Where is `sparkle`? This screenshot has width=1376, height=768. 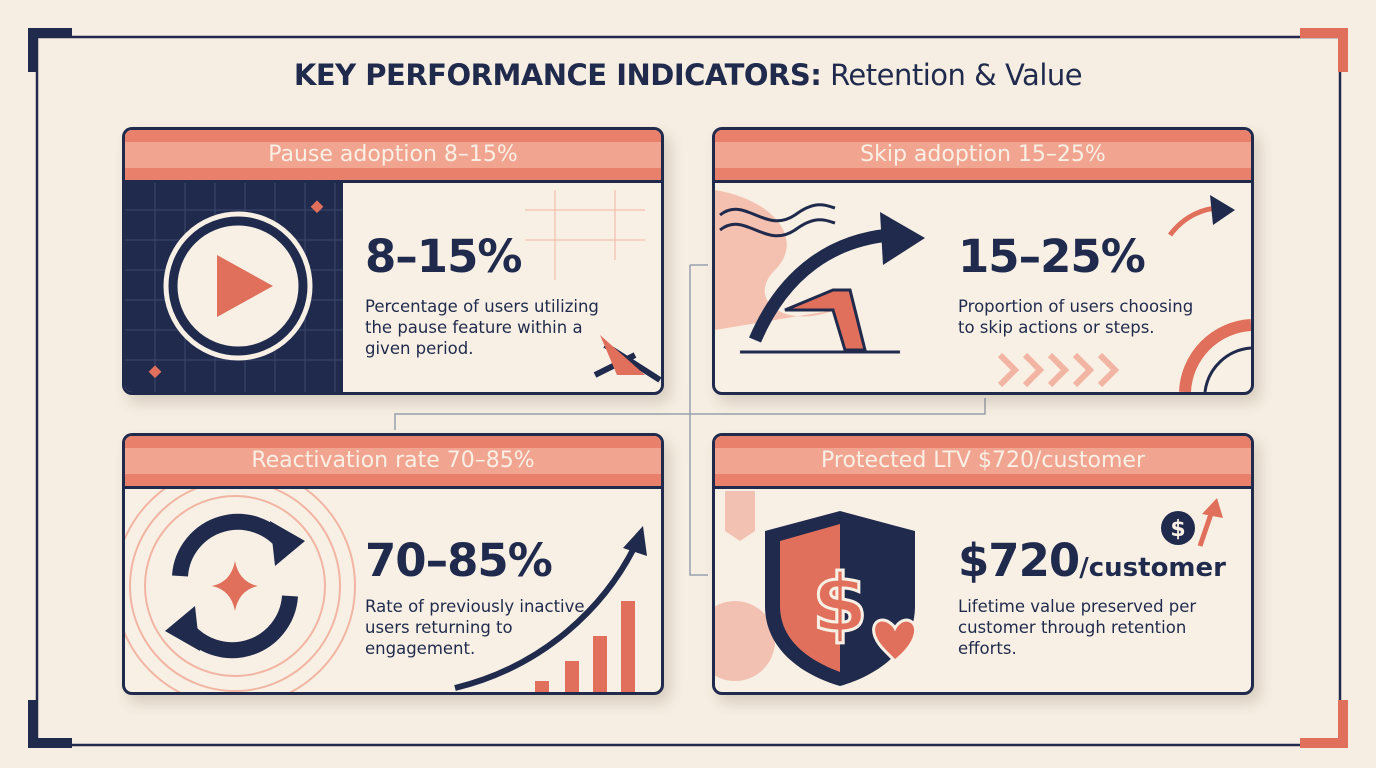 sparkle is located at coordinates (235, 586).